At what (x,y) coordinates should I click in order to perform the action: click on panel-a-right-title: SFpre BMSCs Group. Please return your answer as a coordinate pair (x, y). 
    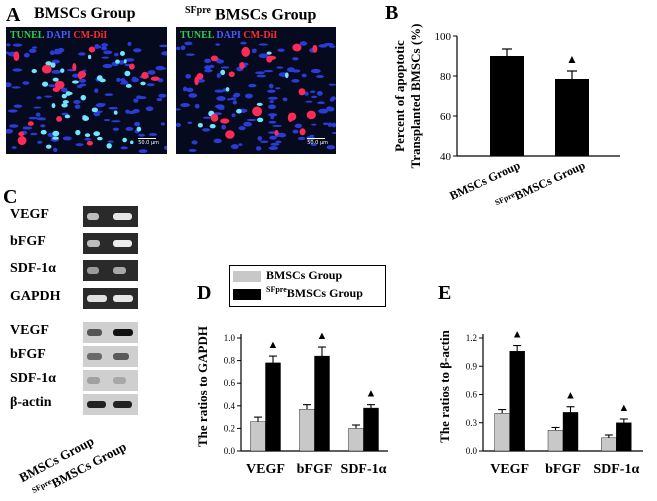
    Looking at the image, I should click on (250, 14).